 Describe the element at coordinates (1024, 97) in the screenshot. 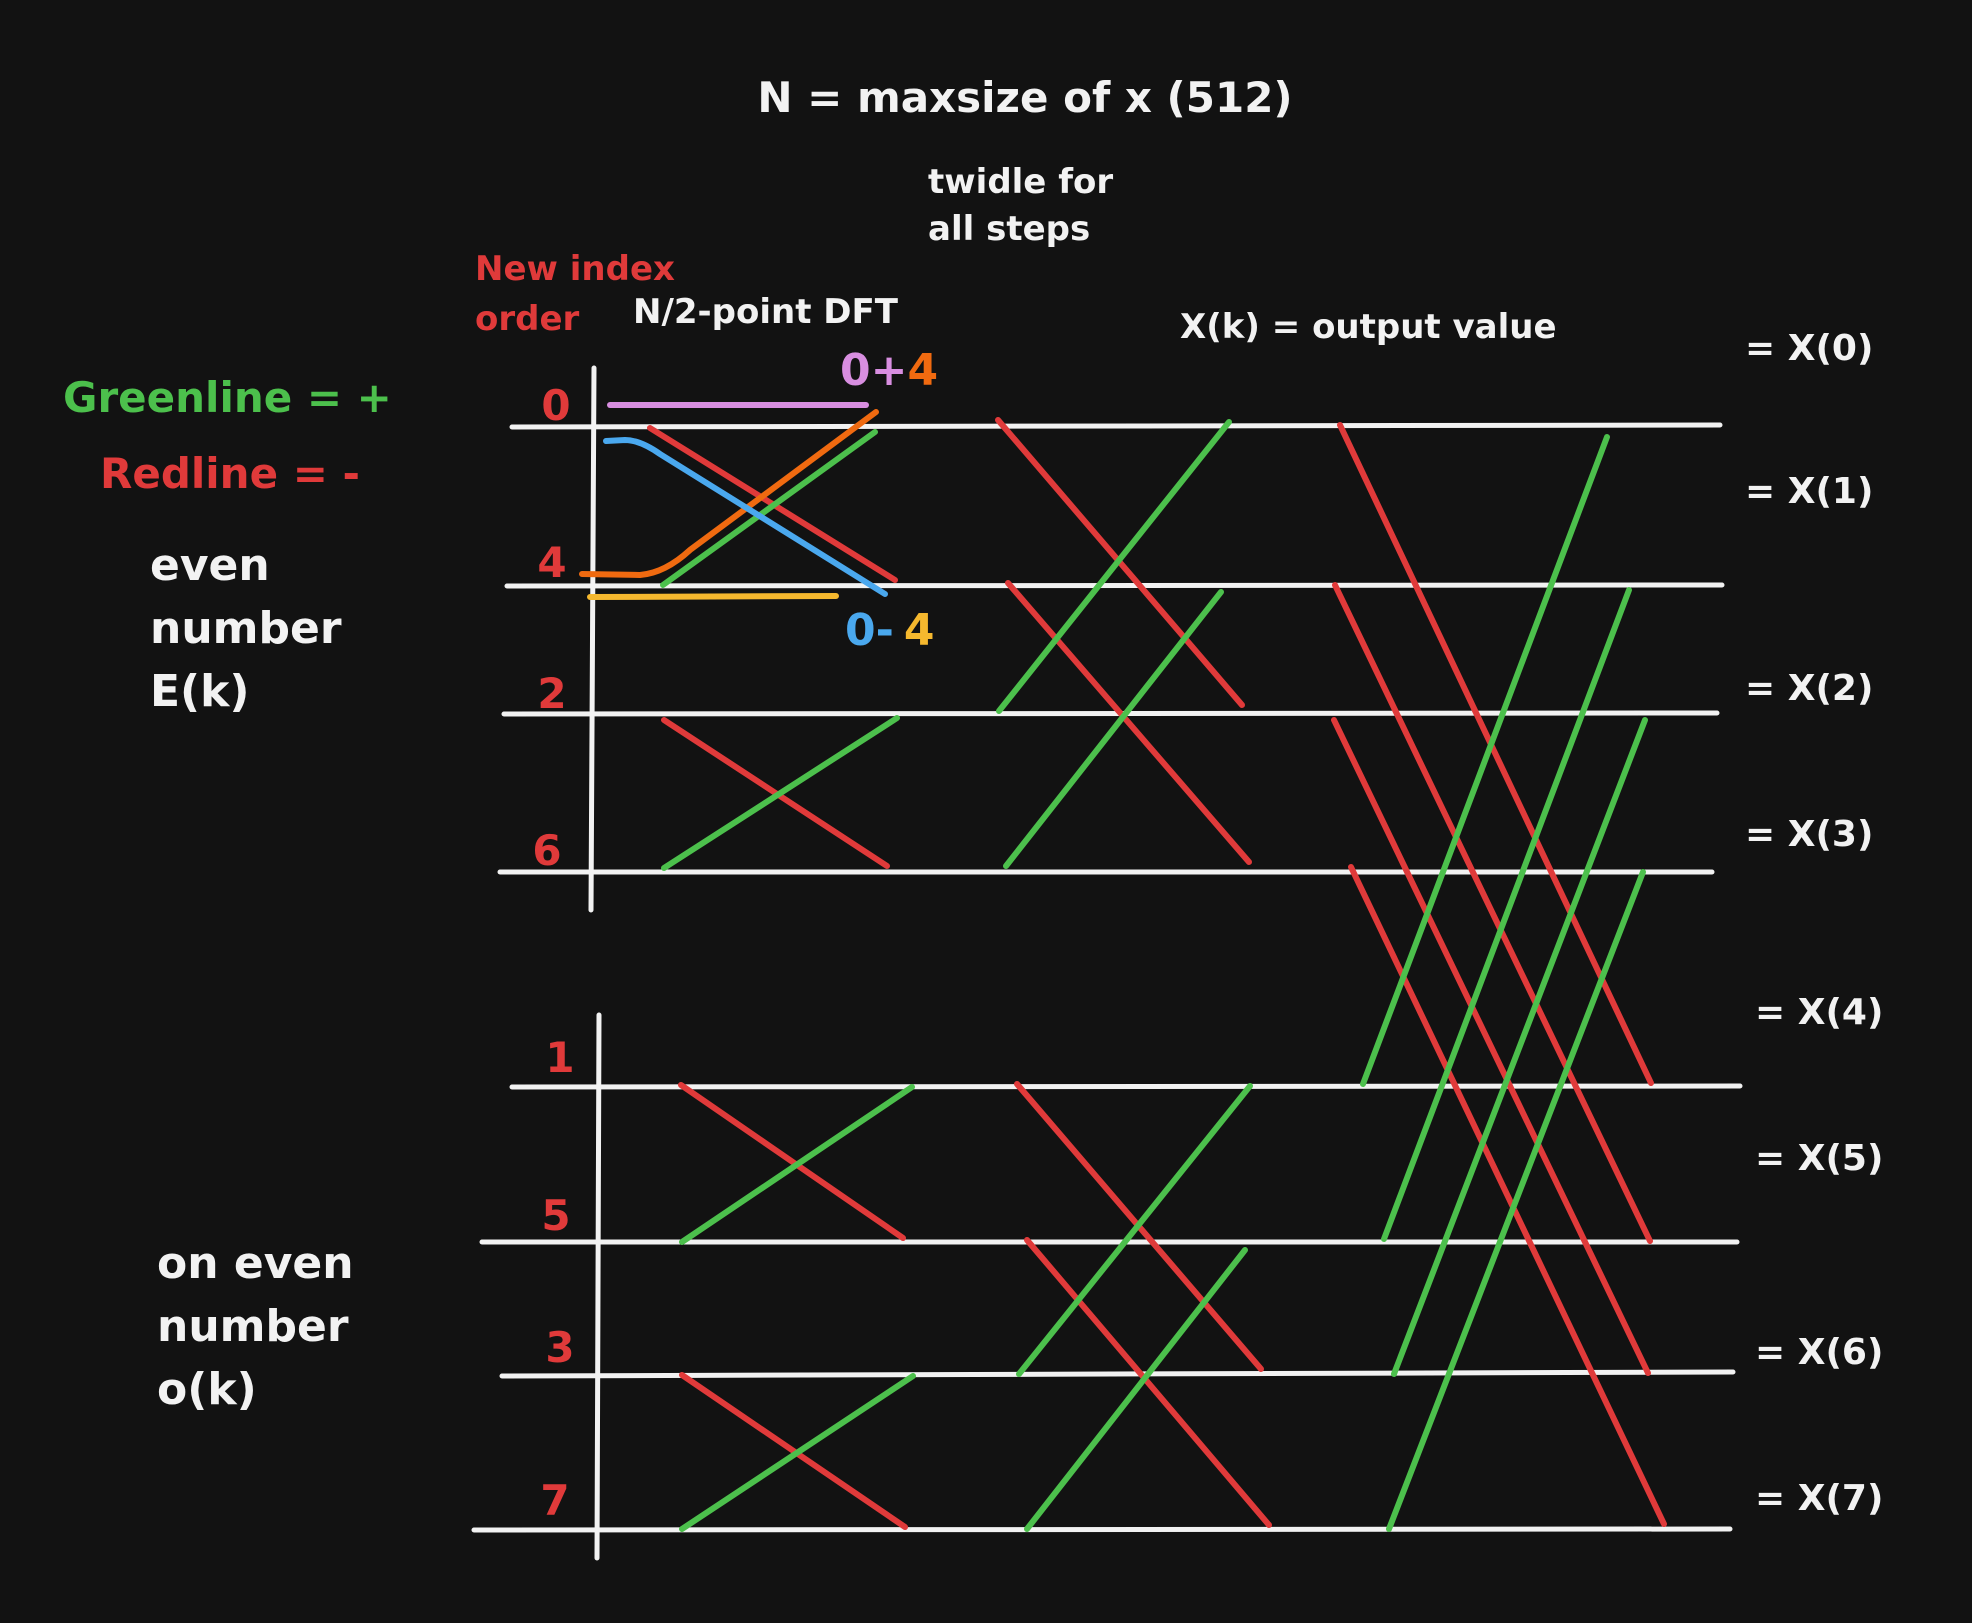

I see `title: N = maxsize of x (512)` at that location.